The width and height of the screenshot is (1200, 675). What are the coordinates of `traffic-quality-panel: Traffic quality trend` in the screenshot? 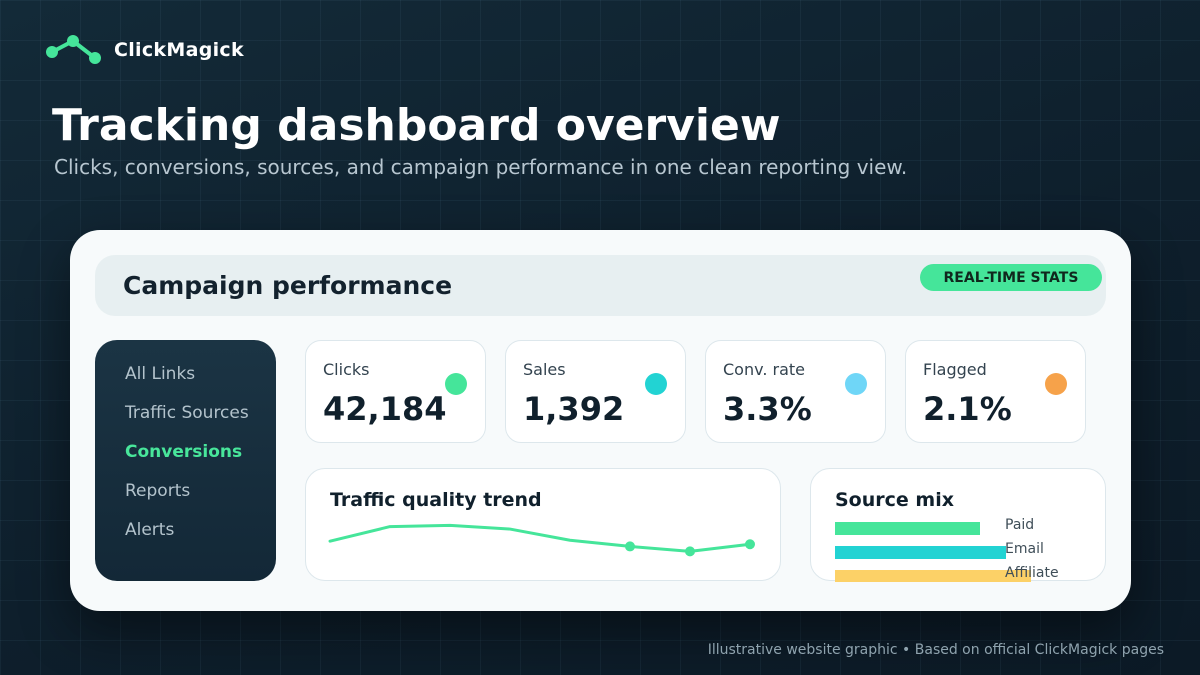 It's located at (543, 524).